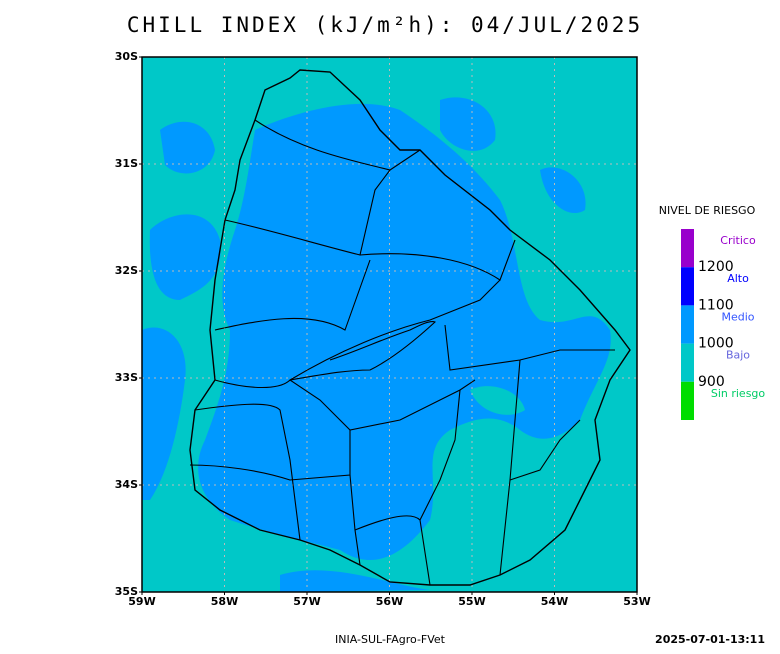 This screenshot has height=654, width=780. Describe the element at coordinates (306, 601) in the screenshot. I see `lon-label: 57W` at that location.